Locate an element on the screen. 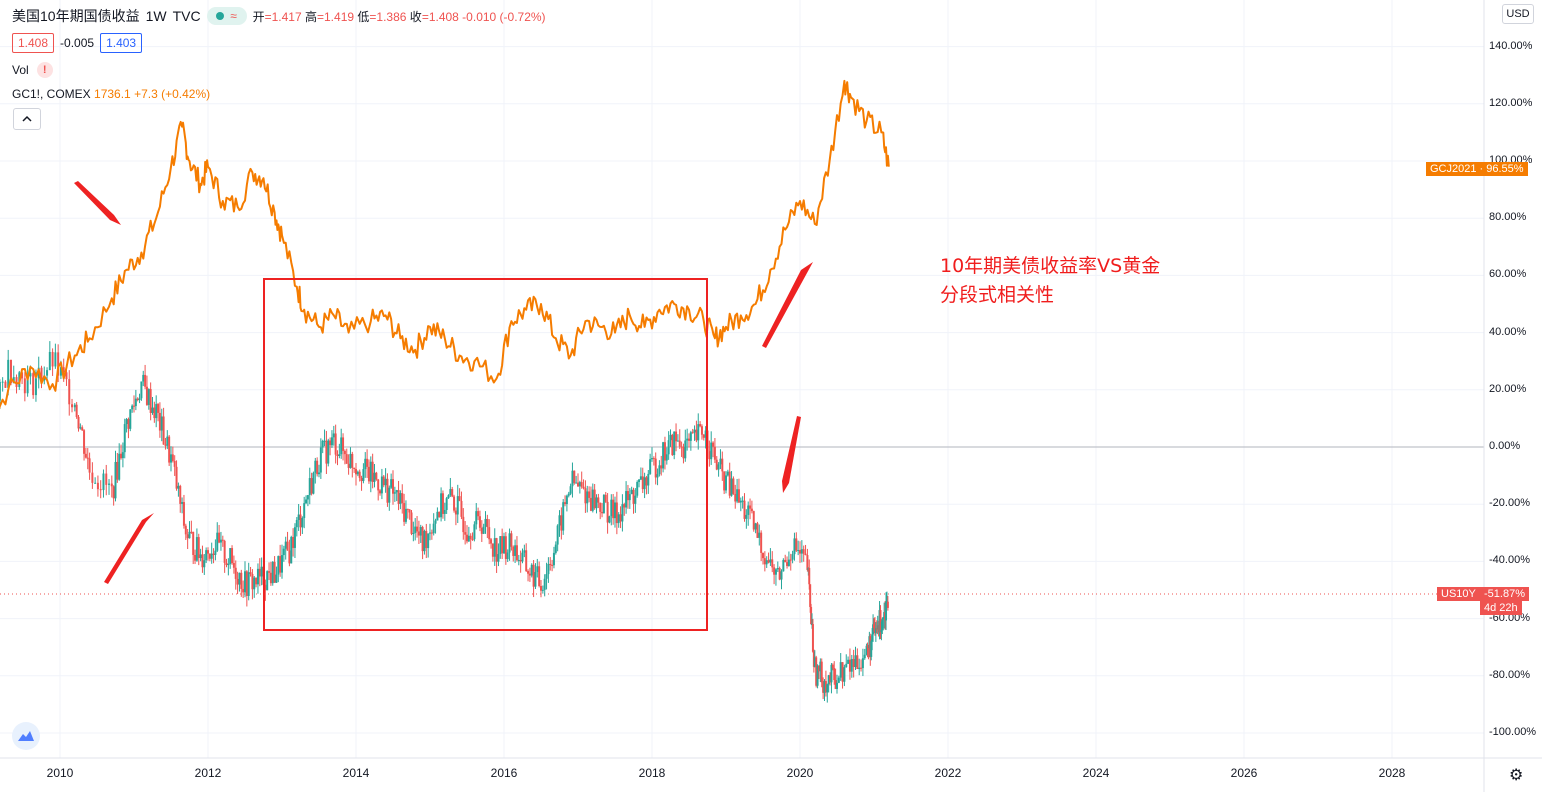 This screenshot has height=792, width=1542. ask-price: 1.403 is located at coordinates (121, 43).